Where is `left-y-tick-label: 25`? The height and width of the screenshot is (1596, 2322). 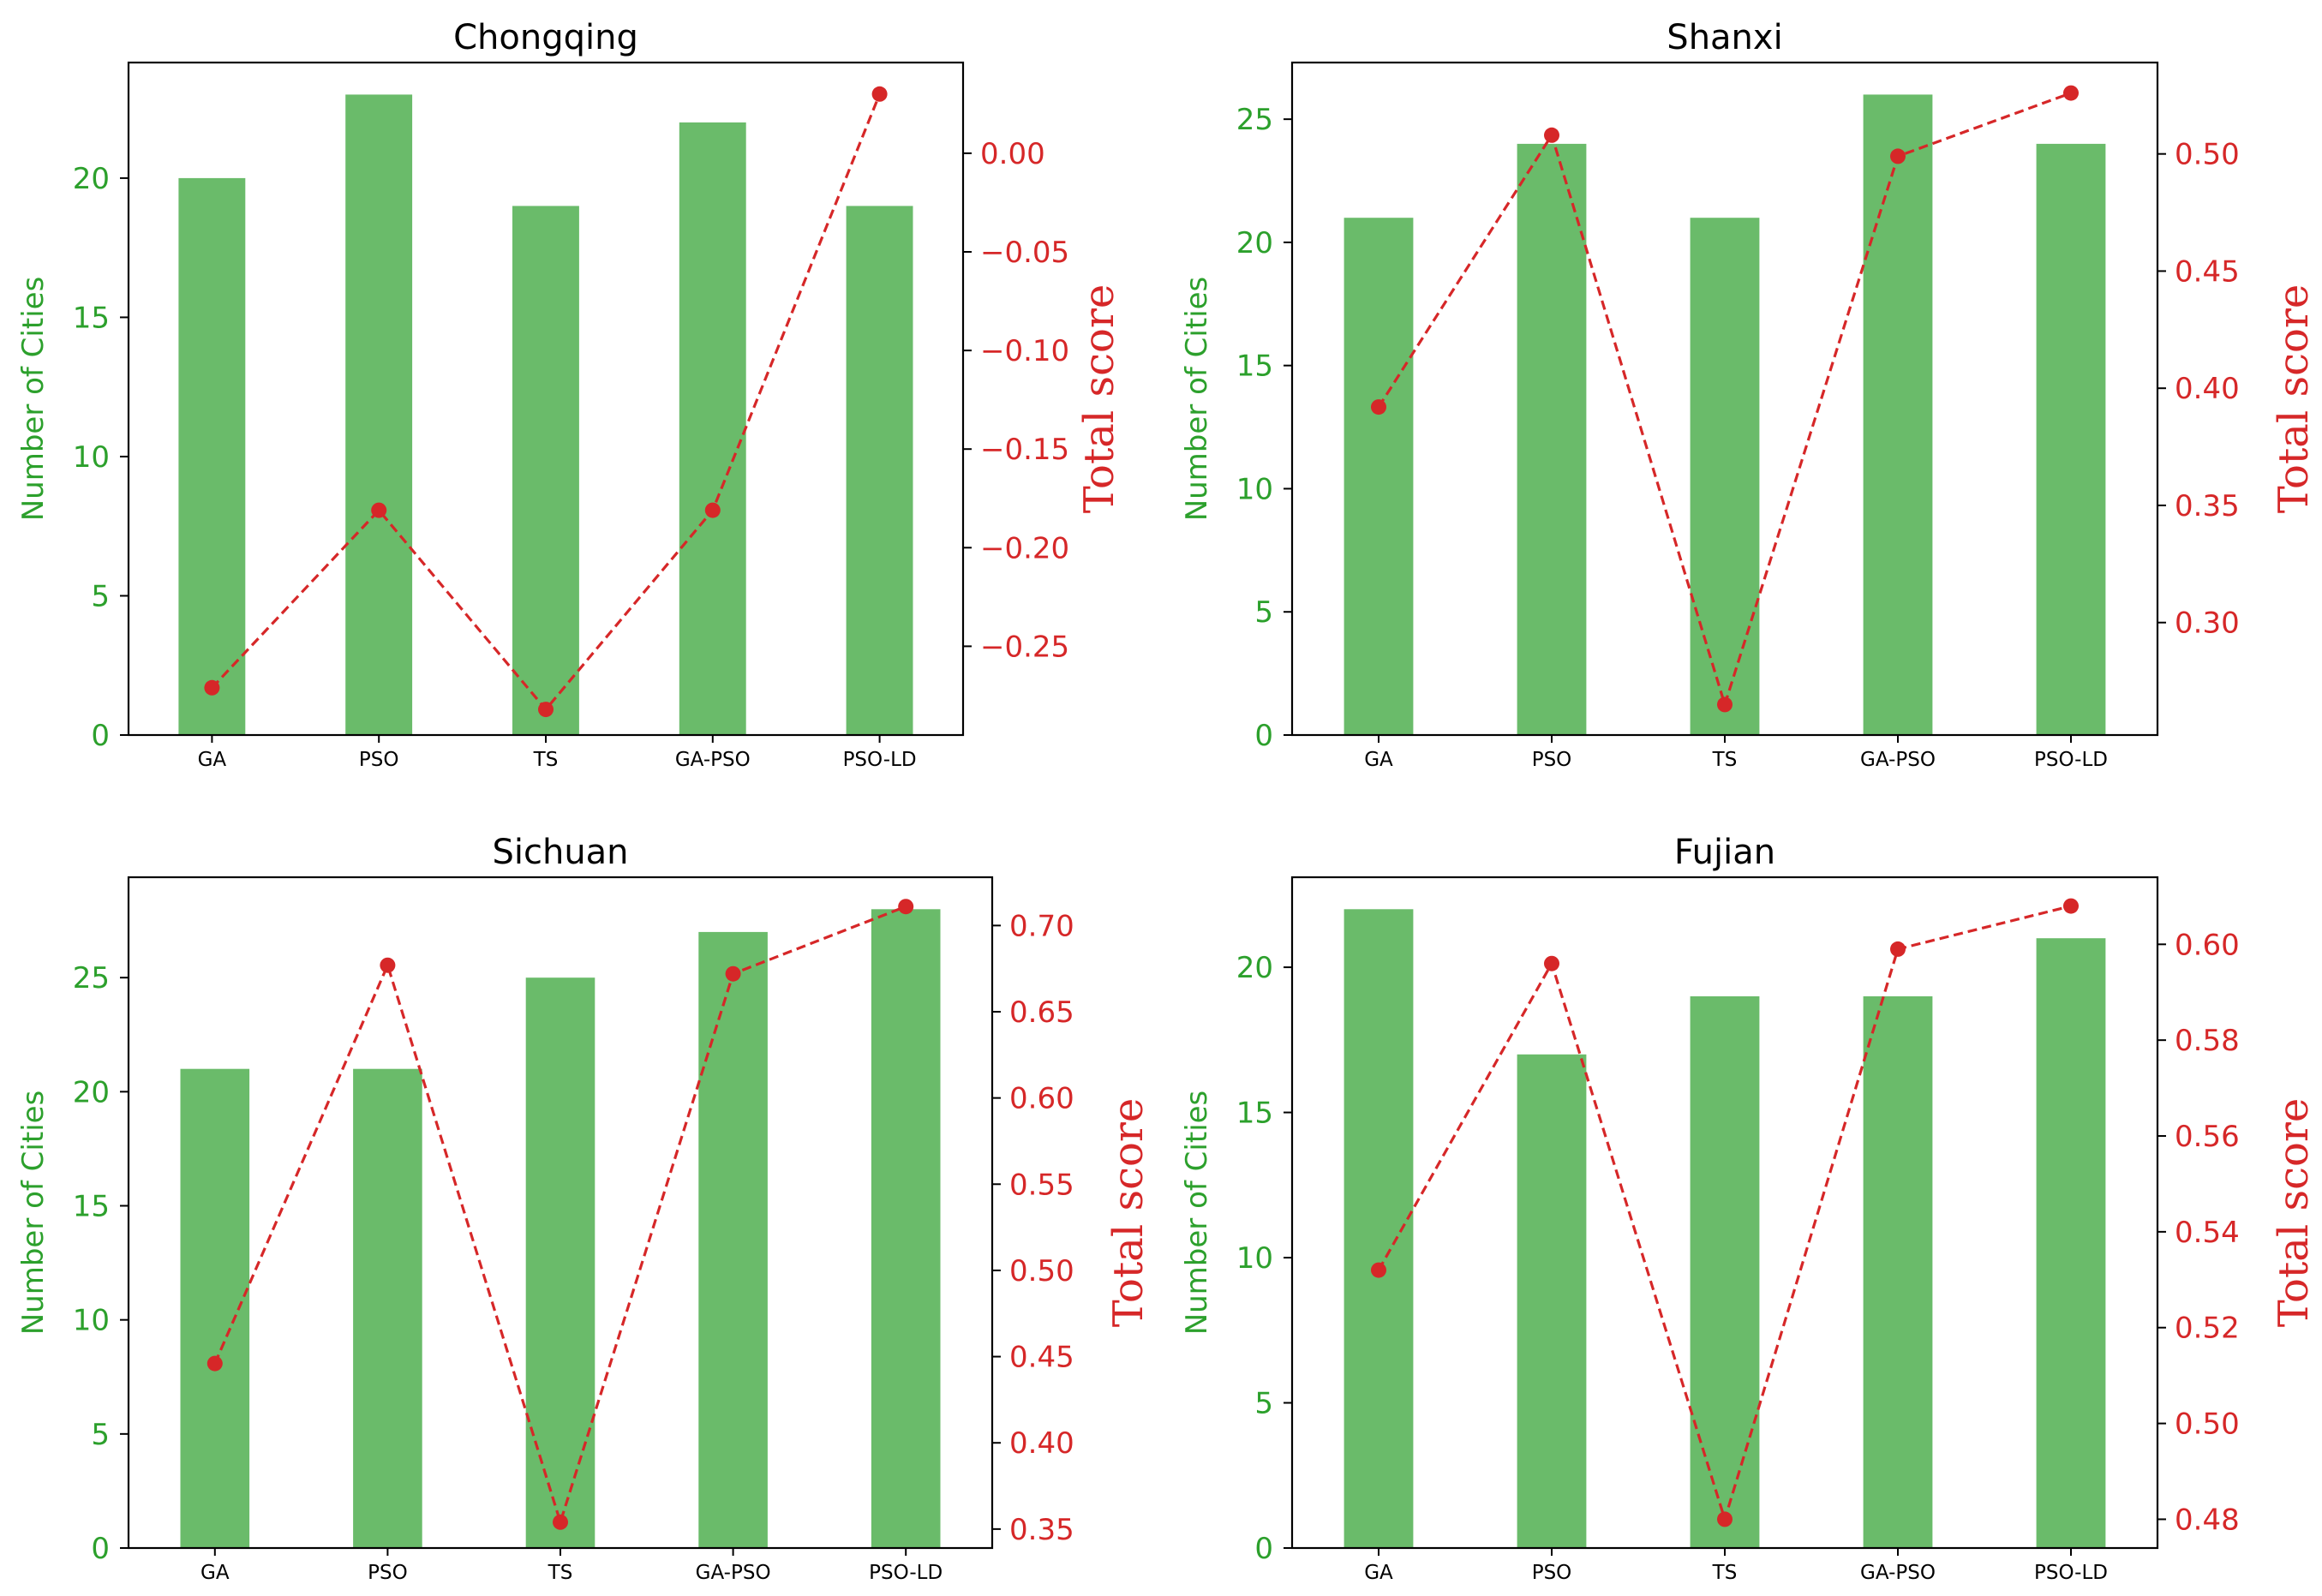 left-y-tick-label: 25 is located at coordinates (1254, 120).